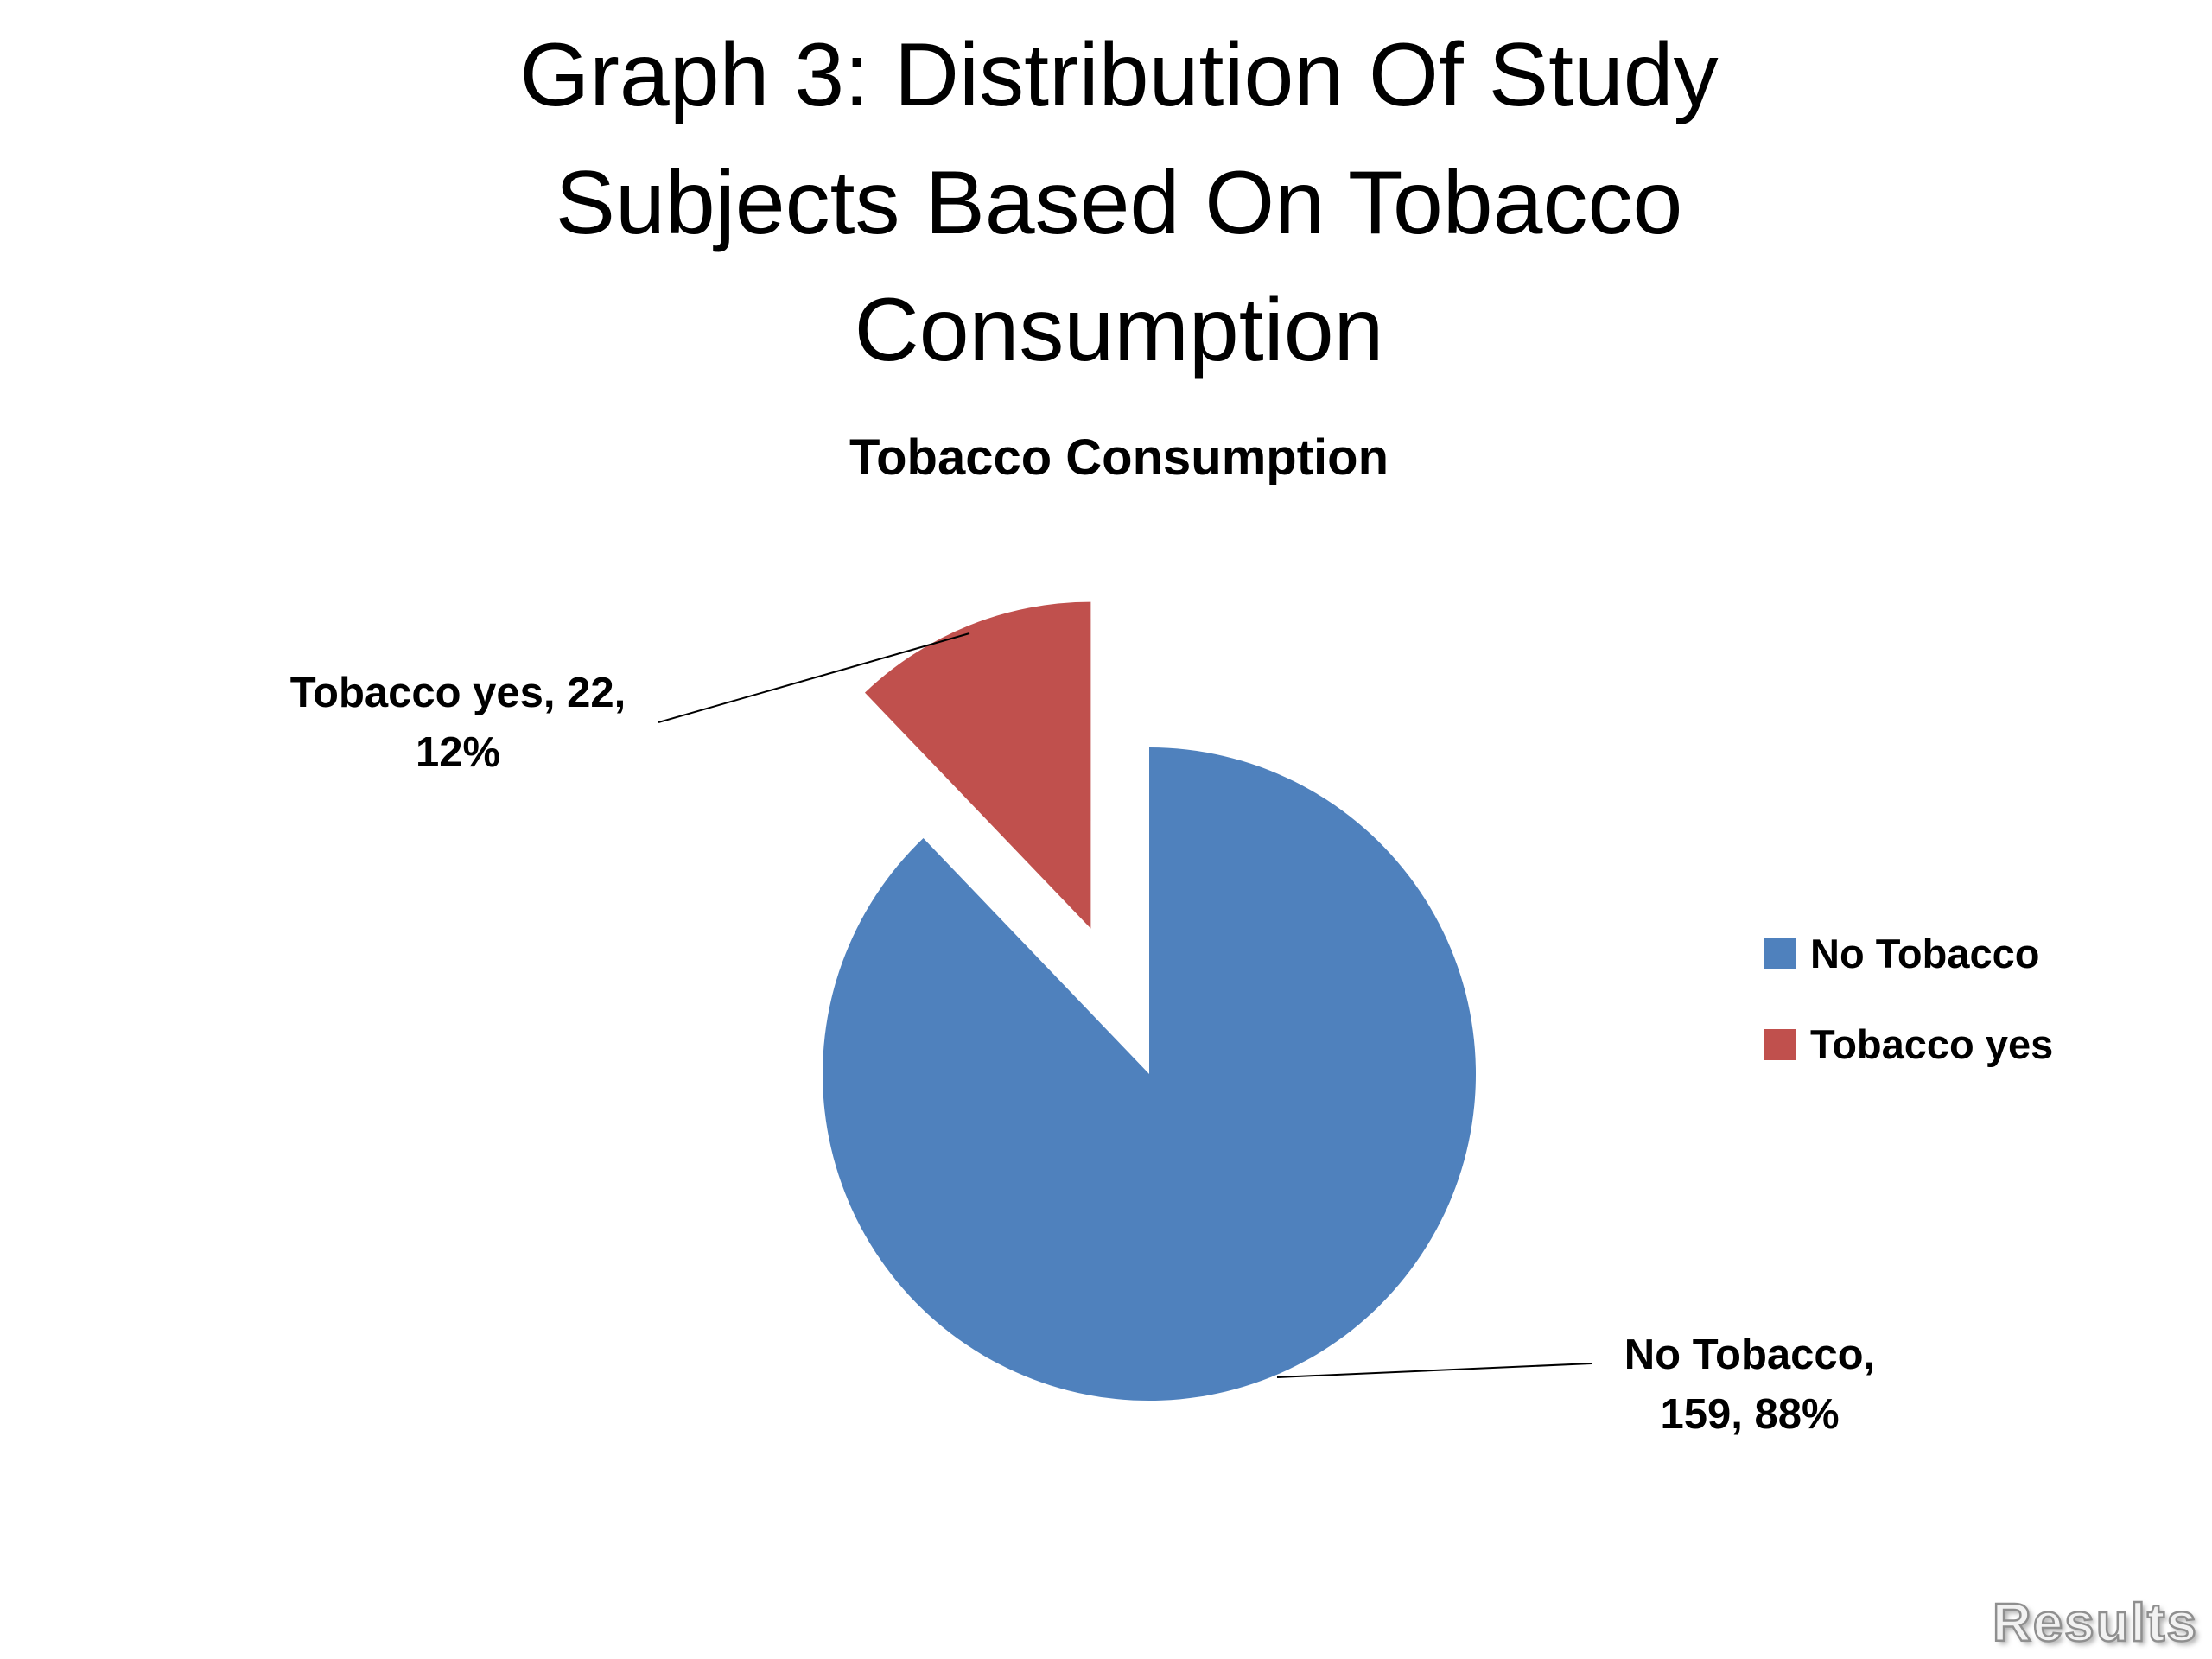  I want to click on legend-label-tobacco-yes: Tobacco yes, so click(1932, 1044).